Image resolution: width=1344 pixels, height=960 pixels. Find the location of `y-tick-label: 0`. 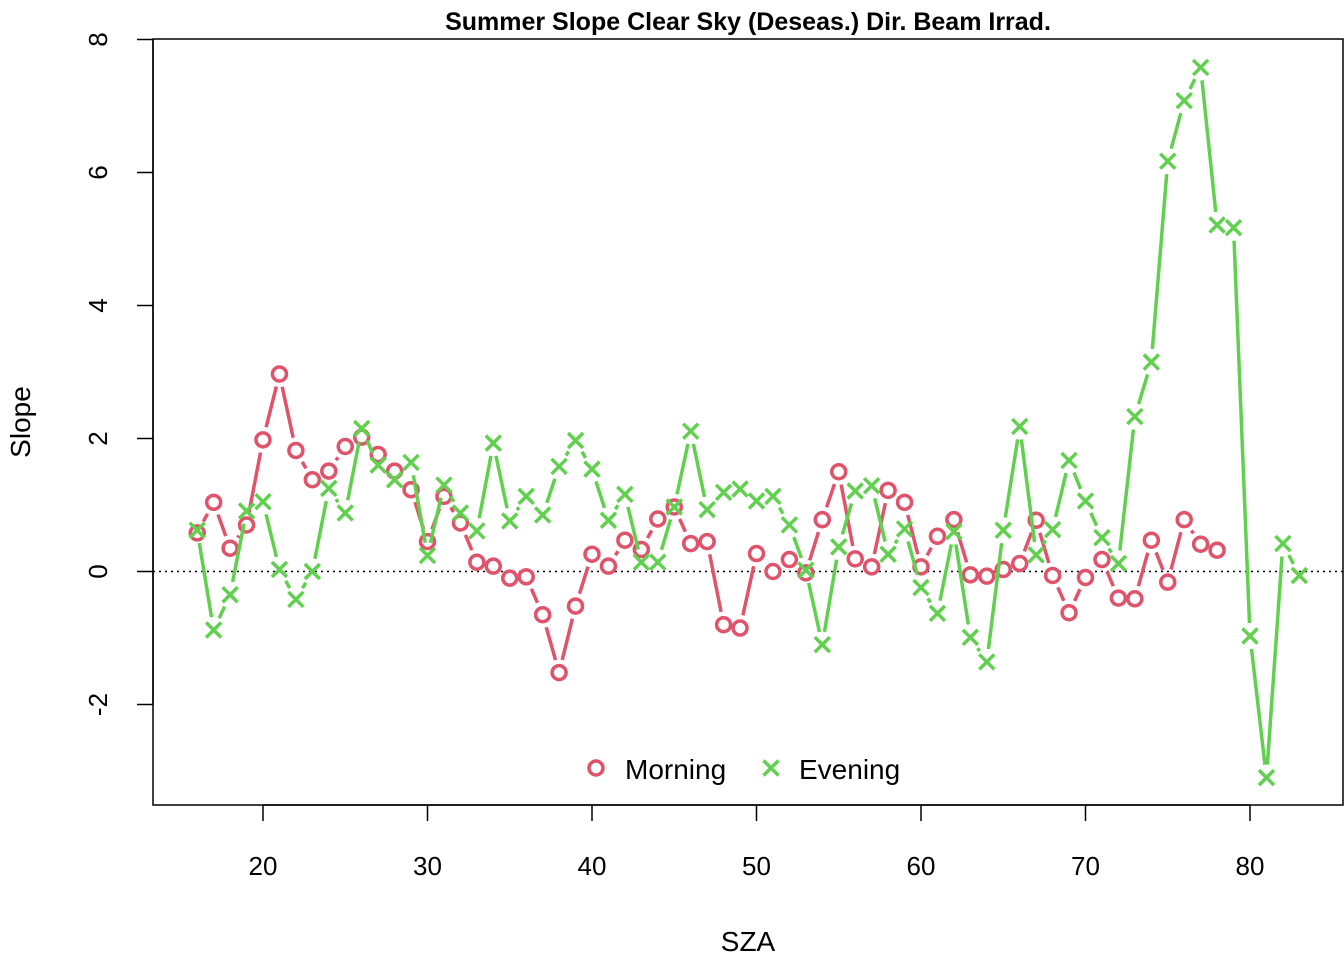

y-tick-label: 0 is located at coordinates (98, 571).